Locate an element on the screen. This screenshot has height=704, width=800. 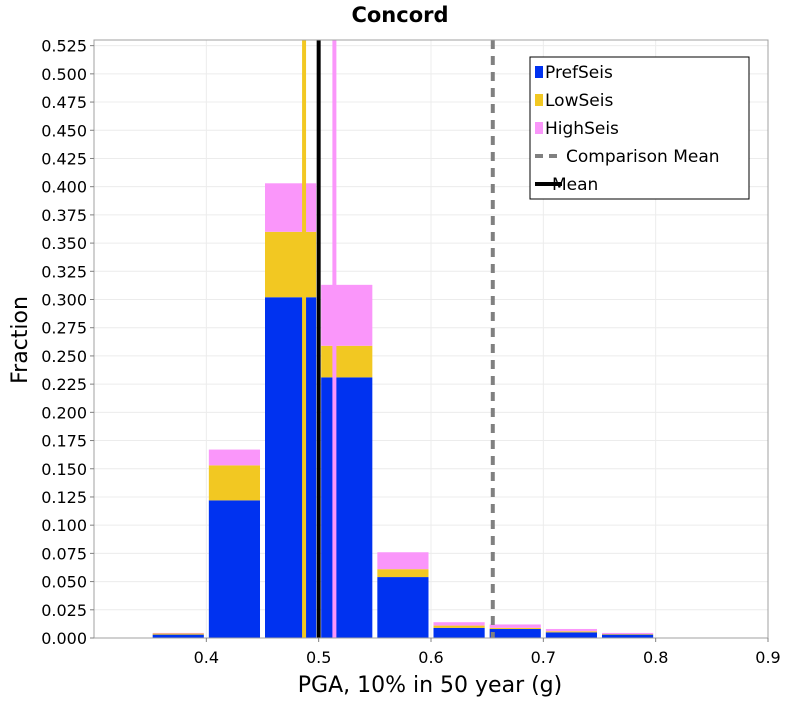
y-tick-label: 0.425 is located at coordinates (64, 158).